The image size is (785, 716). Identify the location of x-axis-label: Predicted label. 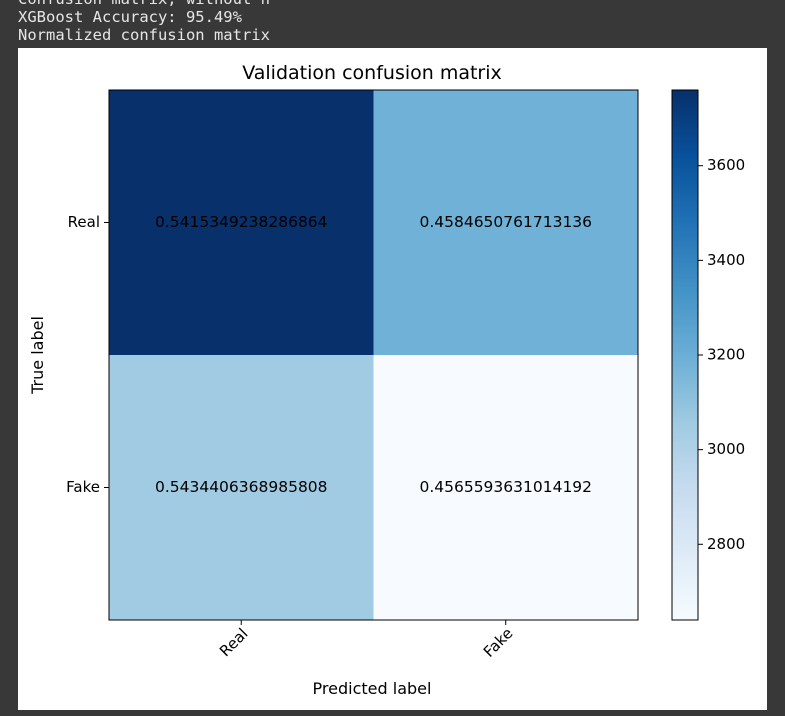
(372, 688).